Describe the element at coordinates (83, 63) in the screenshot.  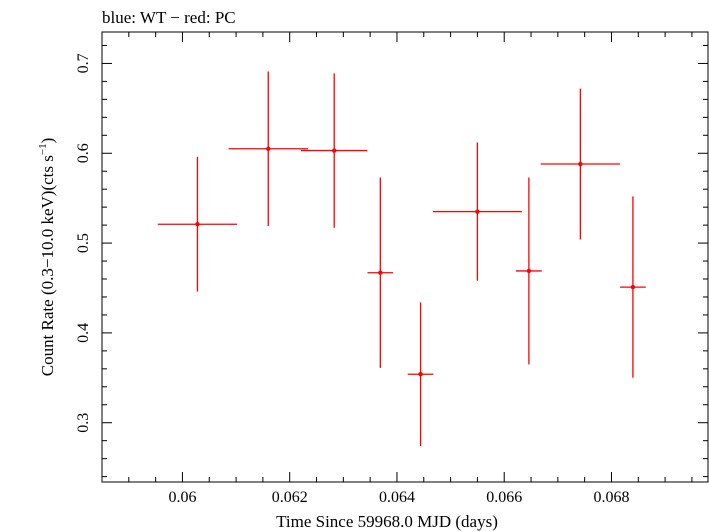
I see `y-tick-label: 0.7` at that location.